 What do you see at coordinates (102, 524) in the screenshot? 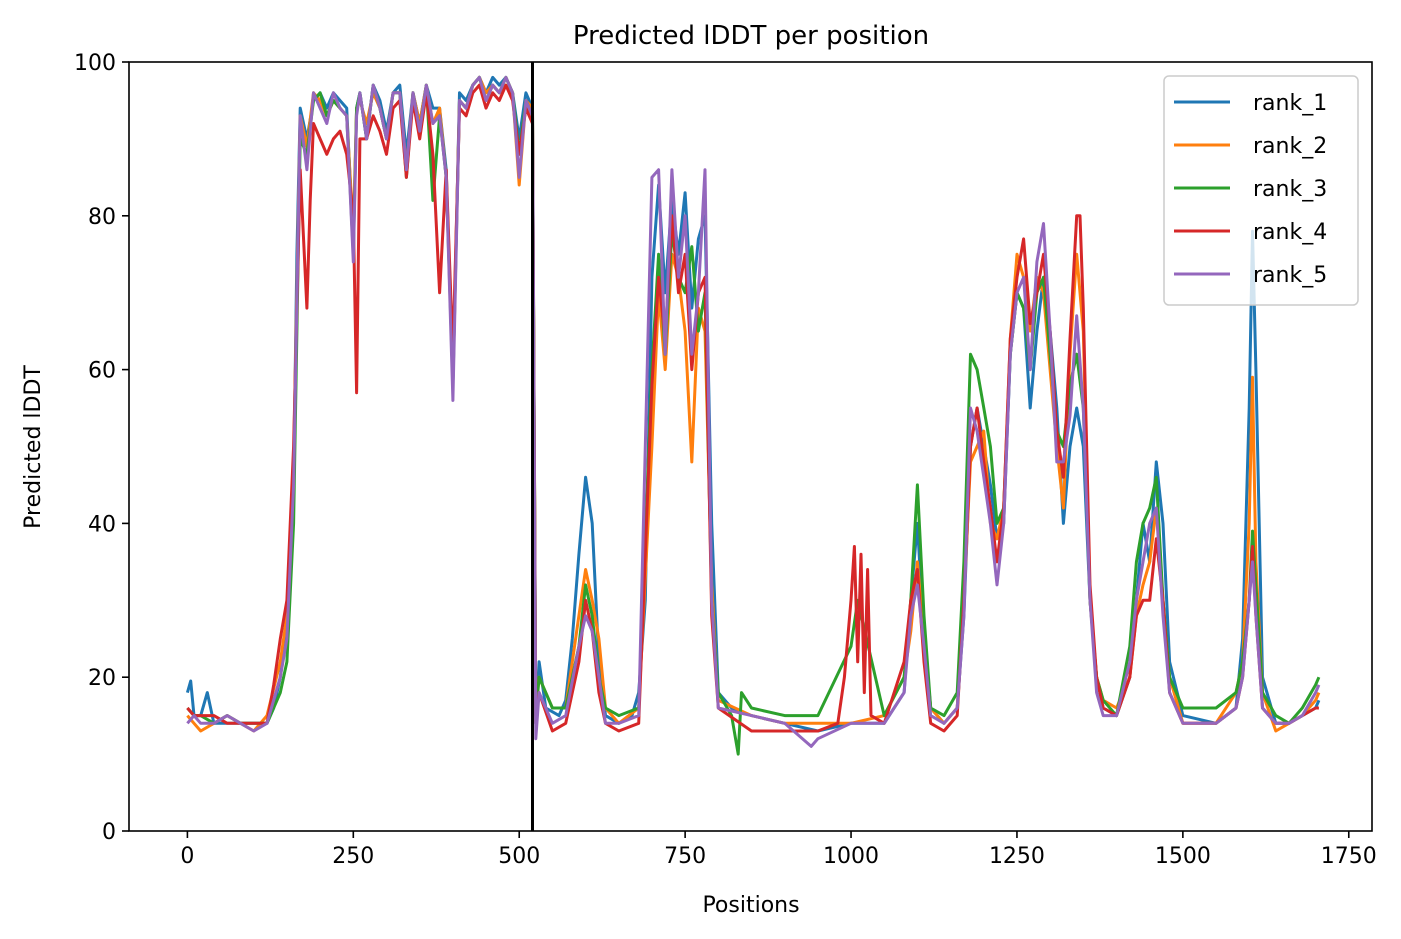
I see `y-tick-label: 40` at bounding box center [102, 524].